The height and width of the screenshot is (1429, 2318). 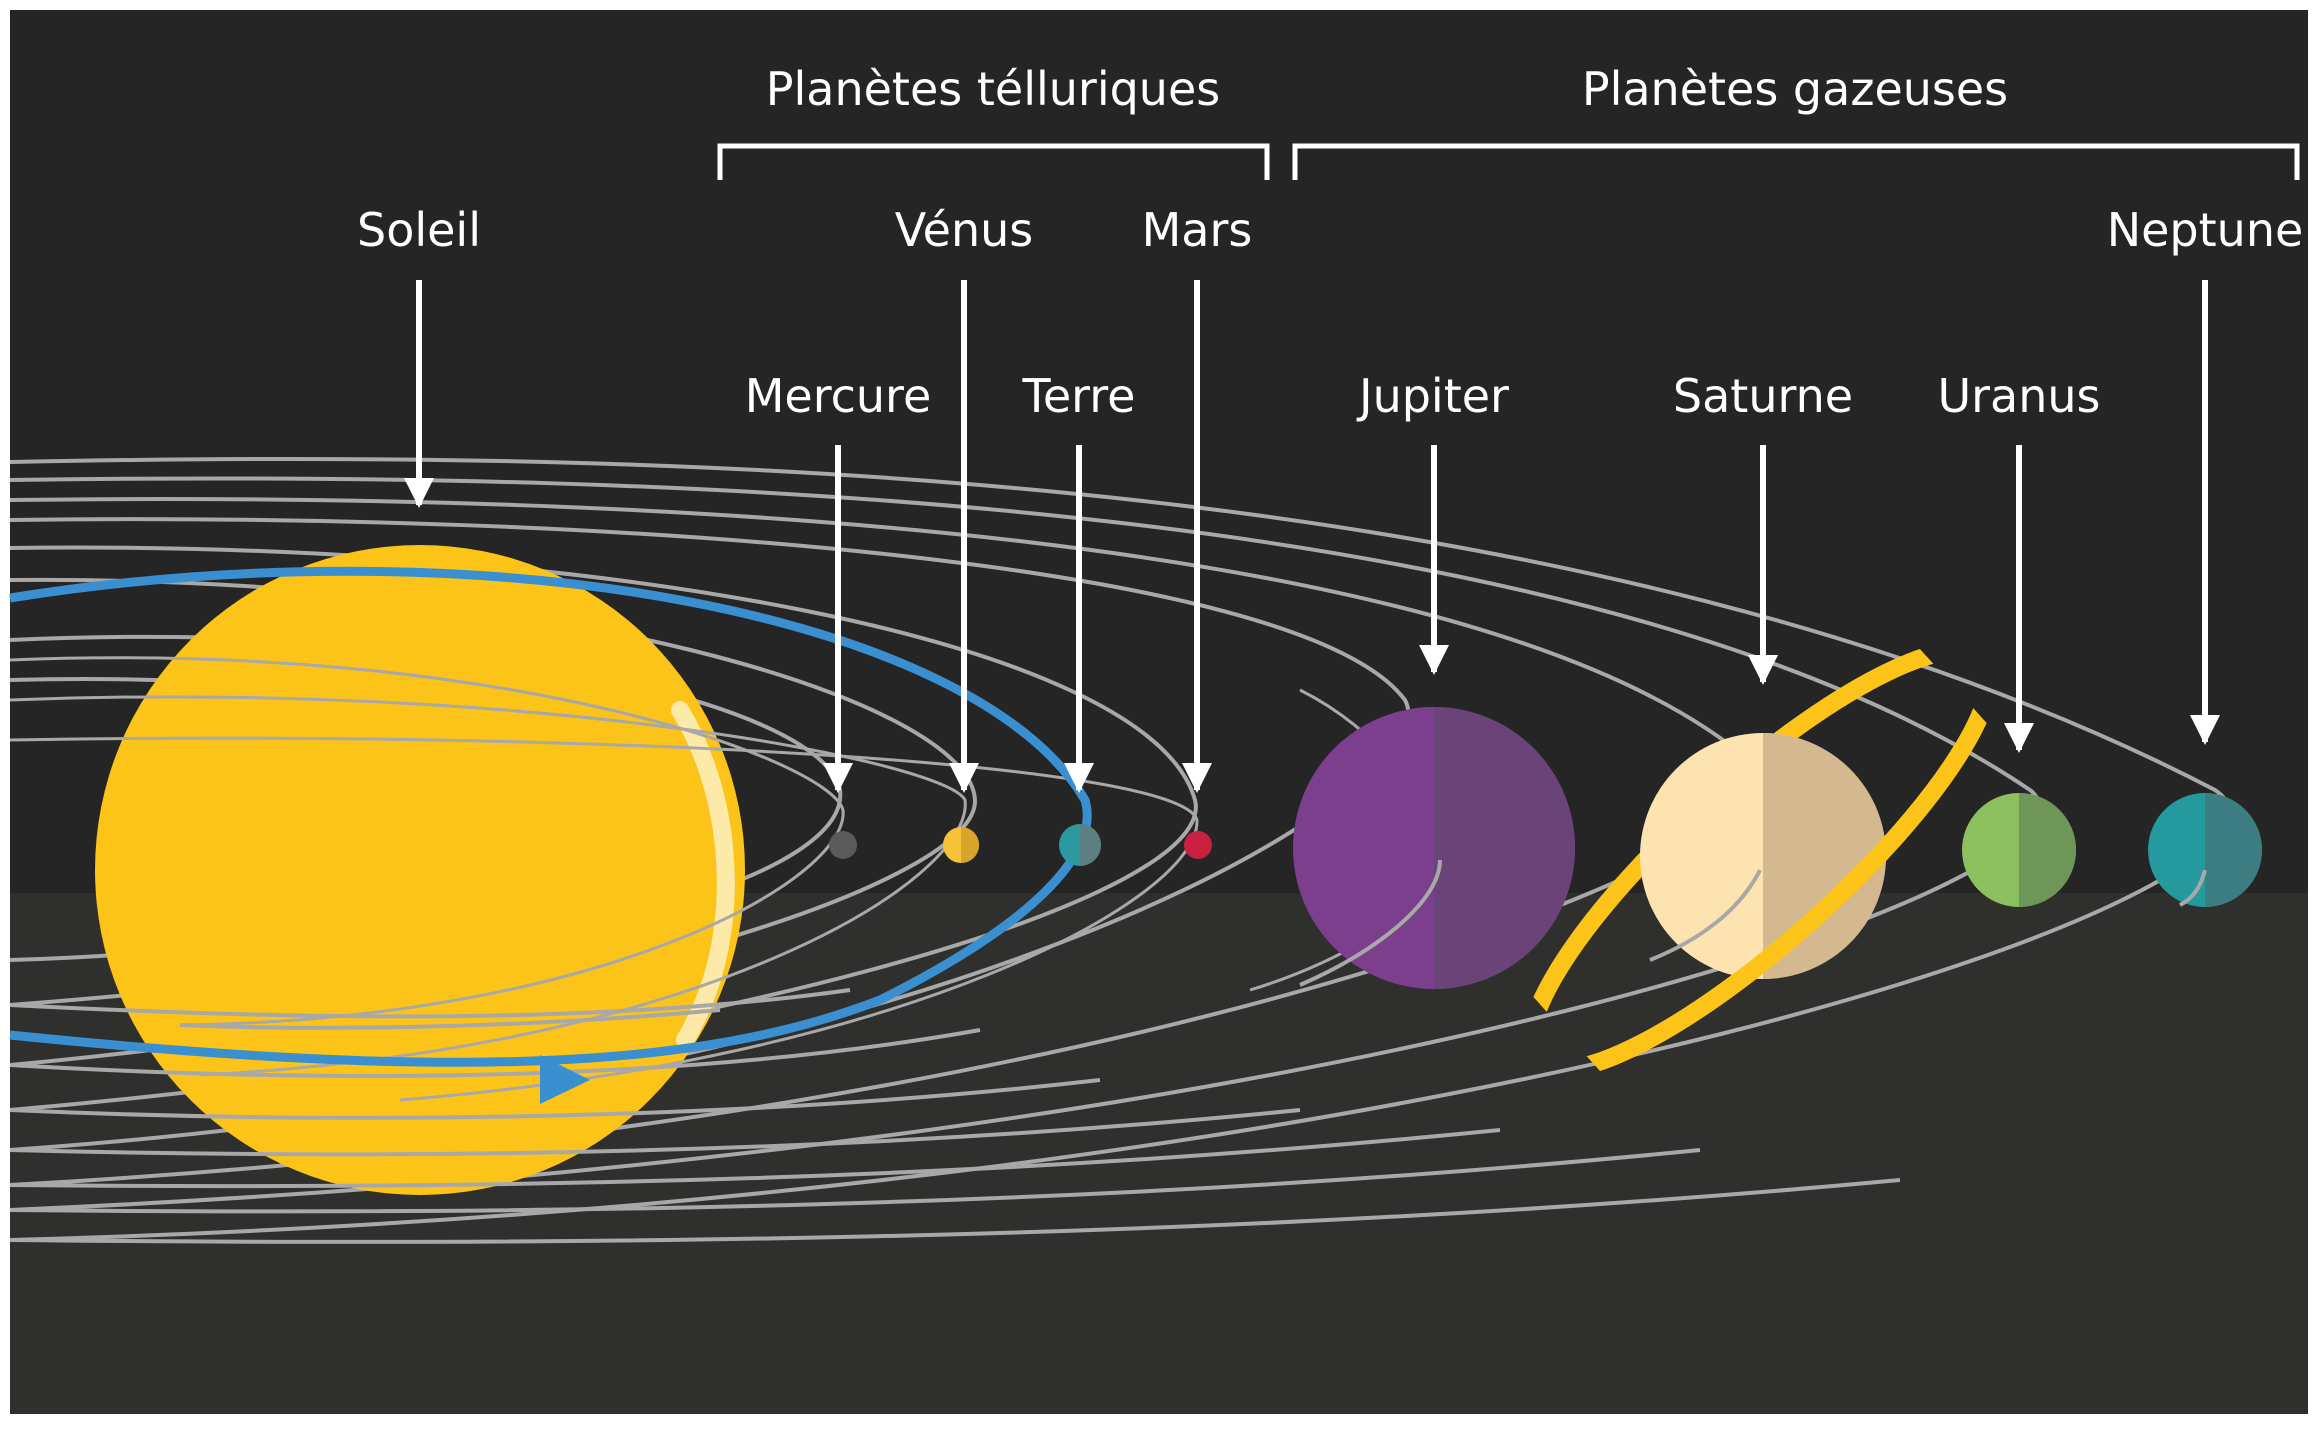 What do you see at coordinates (2018, 396) in the screenshot?
I see `uranus-label: Uranus` at bounding box center [2018, 396].